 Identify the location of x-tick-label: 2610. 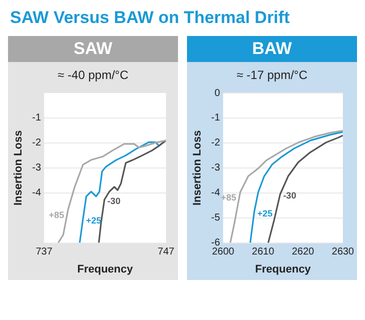
(263, 252).